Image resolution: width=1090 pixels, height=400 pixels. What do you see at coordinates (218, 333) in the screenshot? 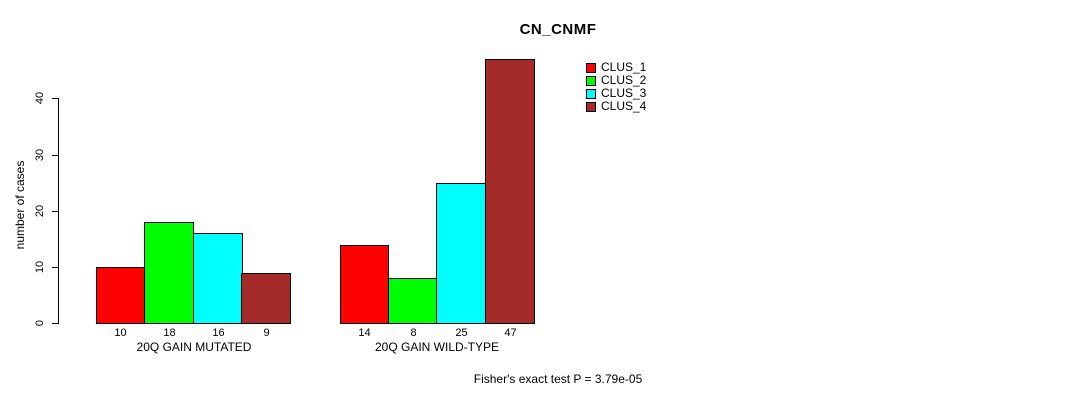
I see `bar-count-label: 16` at bounding box center [218, 333].